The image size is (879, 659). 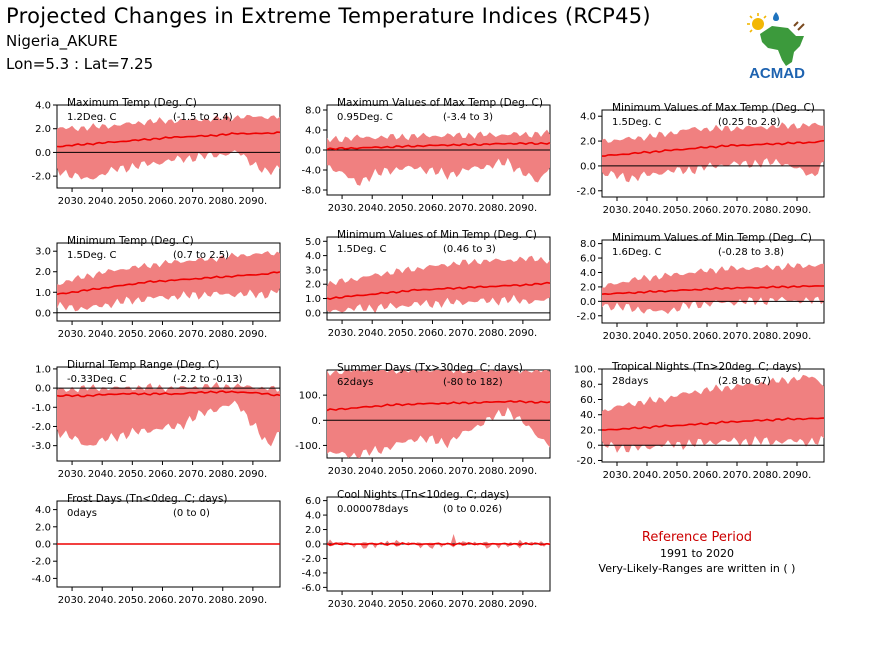 What do you see at coordinates (697, 568) in the screenshot?
I see `ranges-note: Very-Likely-Ranges are written in ( )` at bounding box center [697, 568].